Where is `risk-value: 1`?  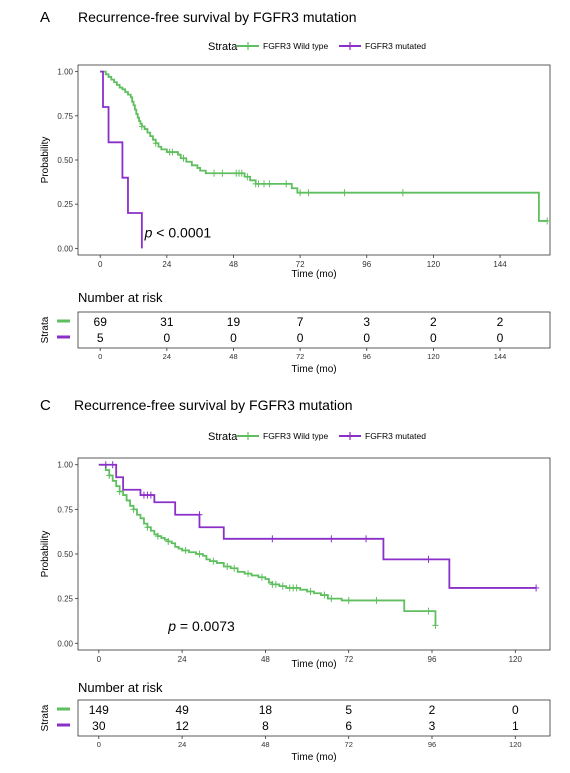
risk-value: 1 is located at coordinates (515, 726).